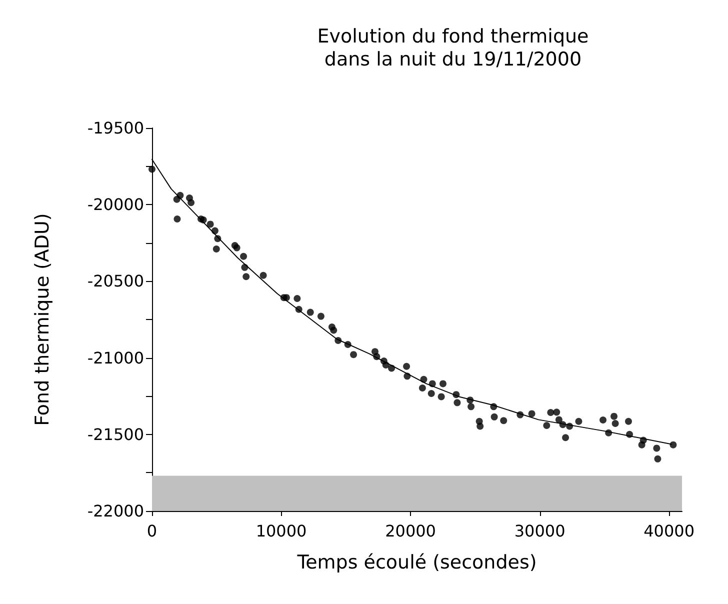 The image size is (728, 604). What do you see at coordinates (115, 128) in the screenshot?
I see `y-tick-label: -19500` at bounding box center [115, 128].